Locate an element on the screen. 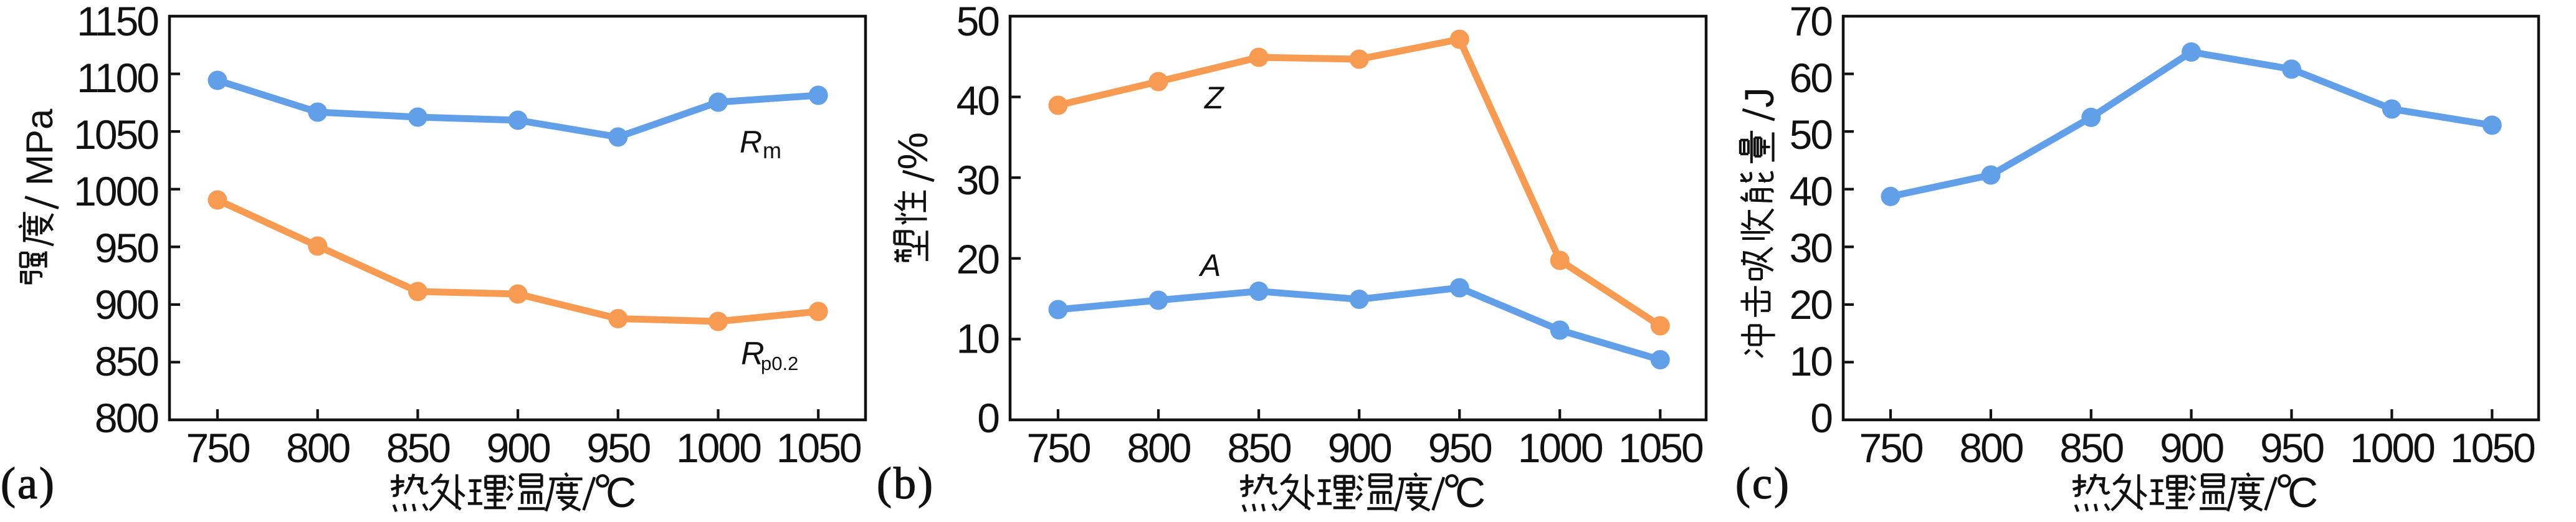 The image size is (2576, 522). svg-text: 1150 is located at coordinates (117, 22).